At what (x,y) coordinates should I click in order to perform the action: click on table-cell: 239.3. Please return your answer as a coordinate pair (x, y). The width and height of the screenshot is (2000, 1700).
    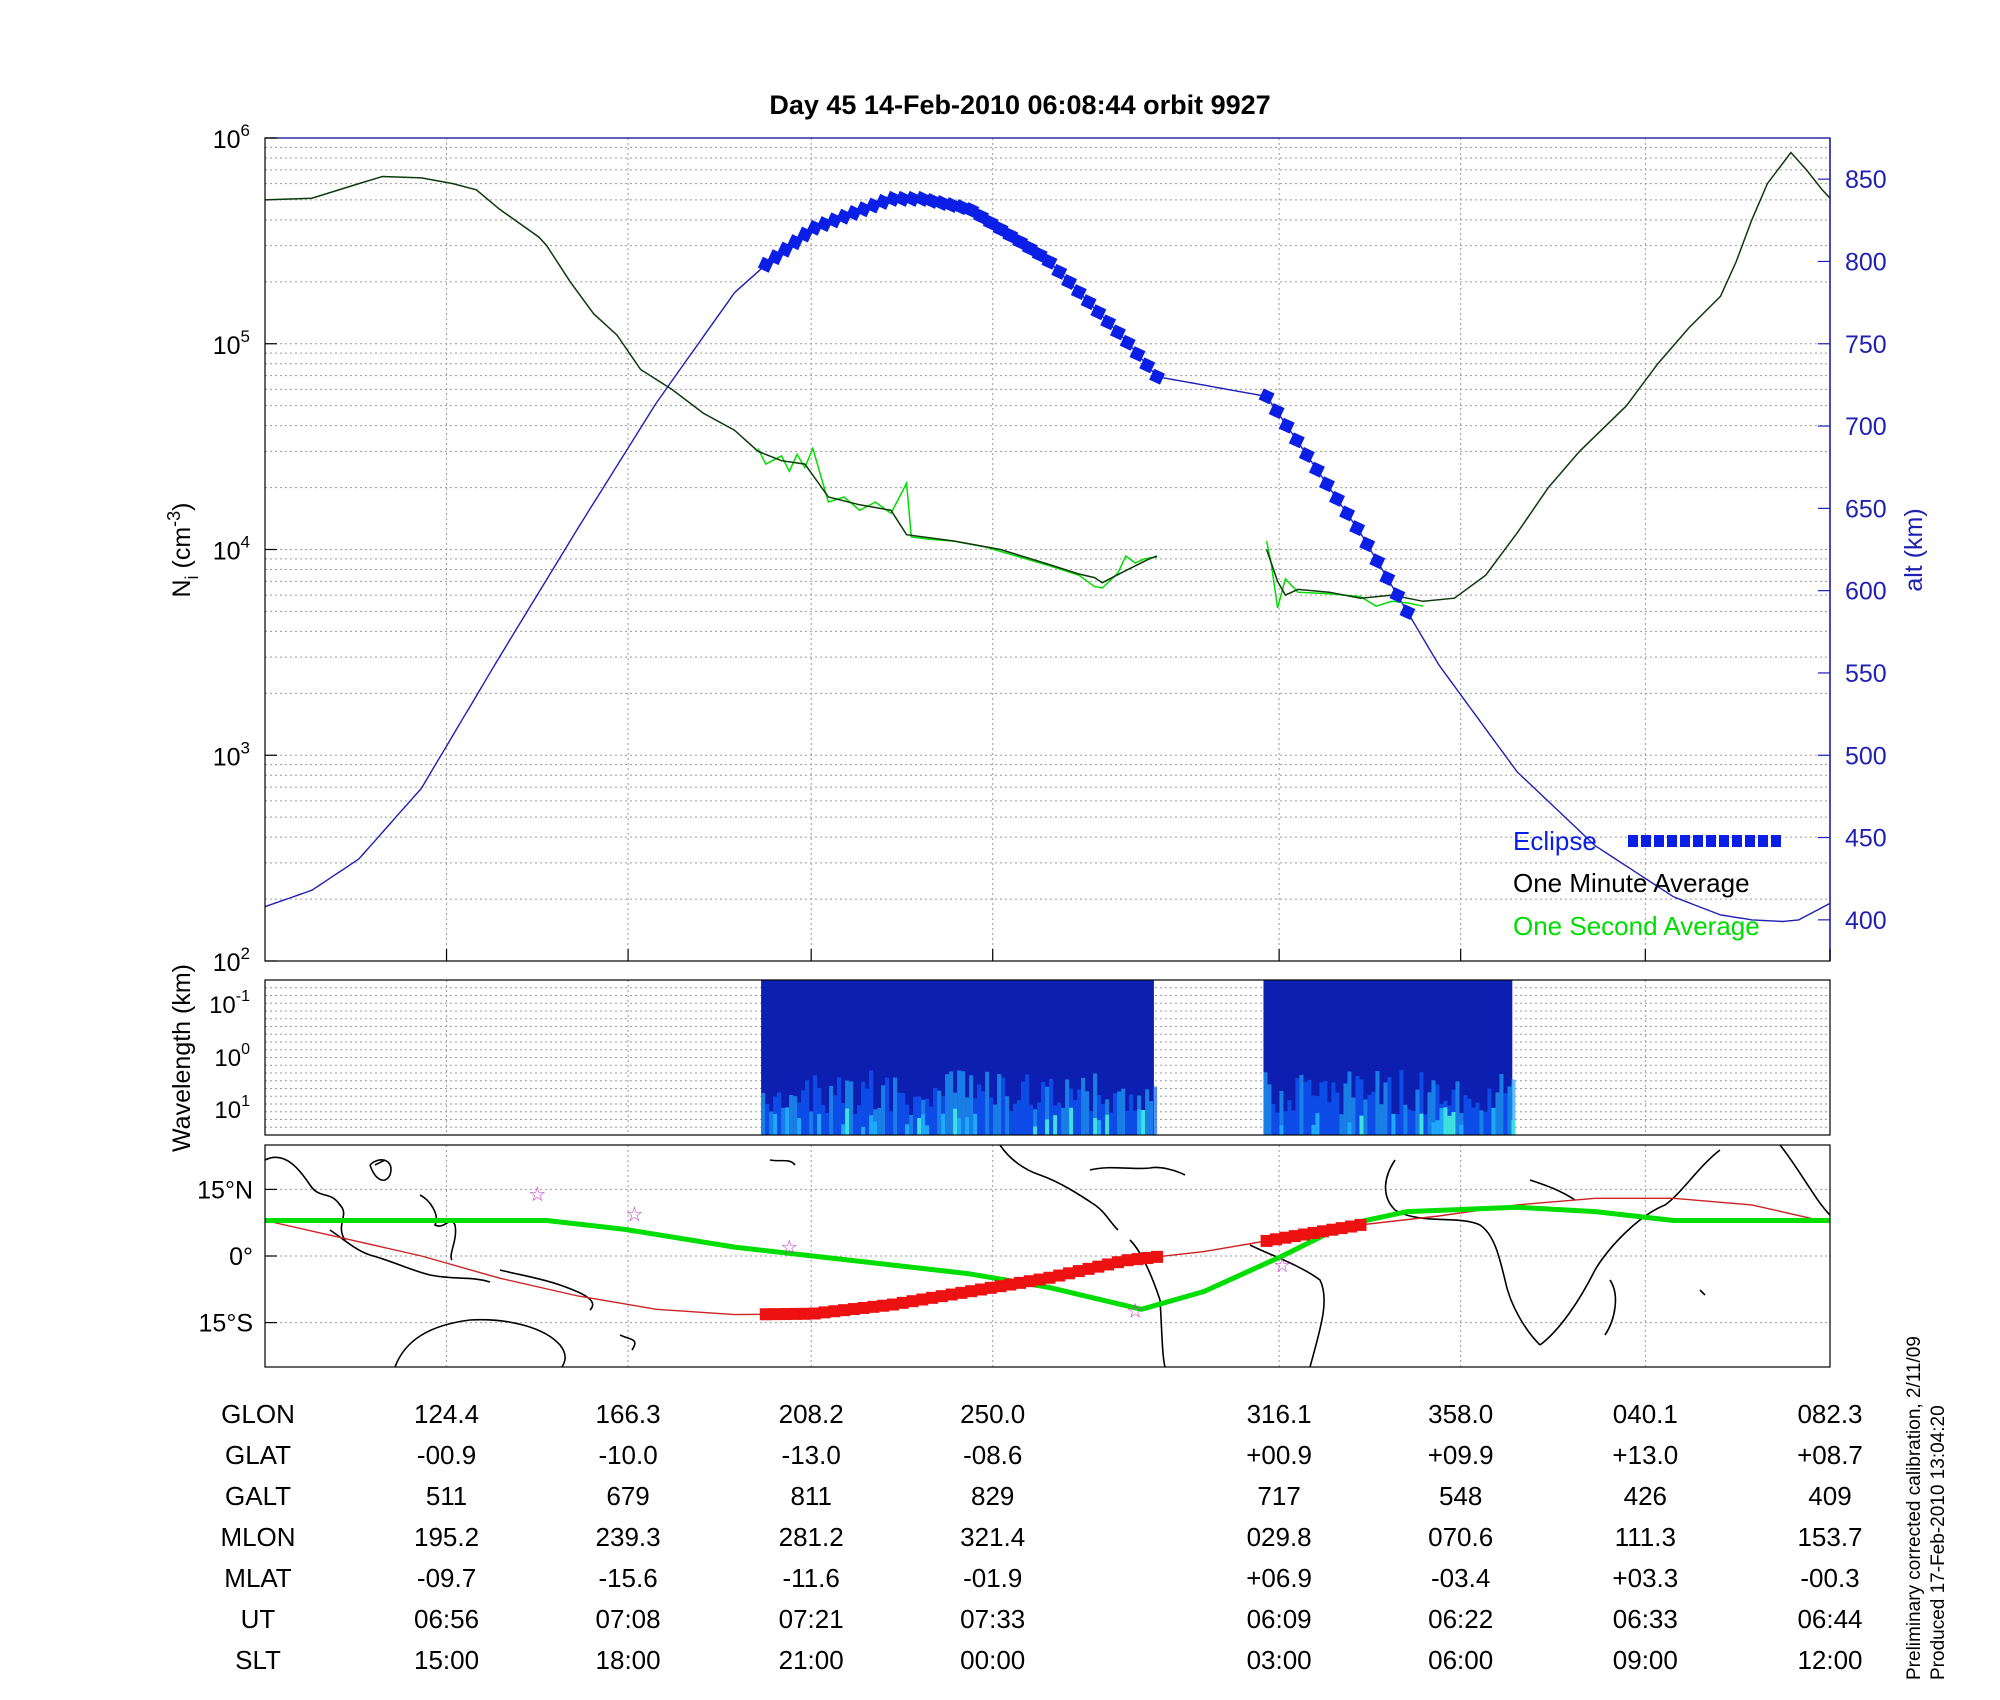
    Looking at the image, I should click on (628, 1537).